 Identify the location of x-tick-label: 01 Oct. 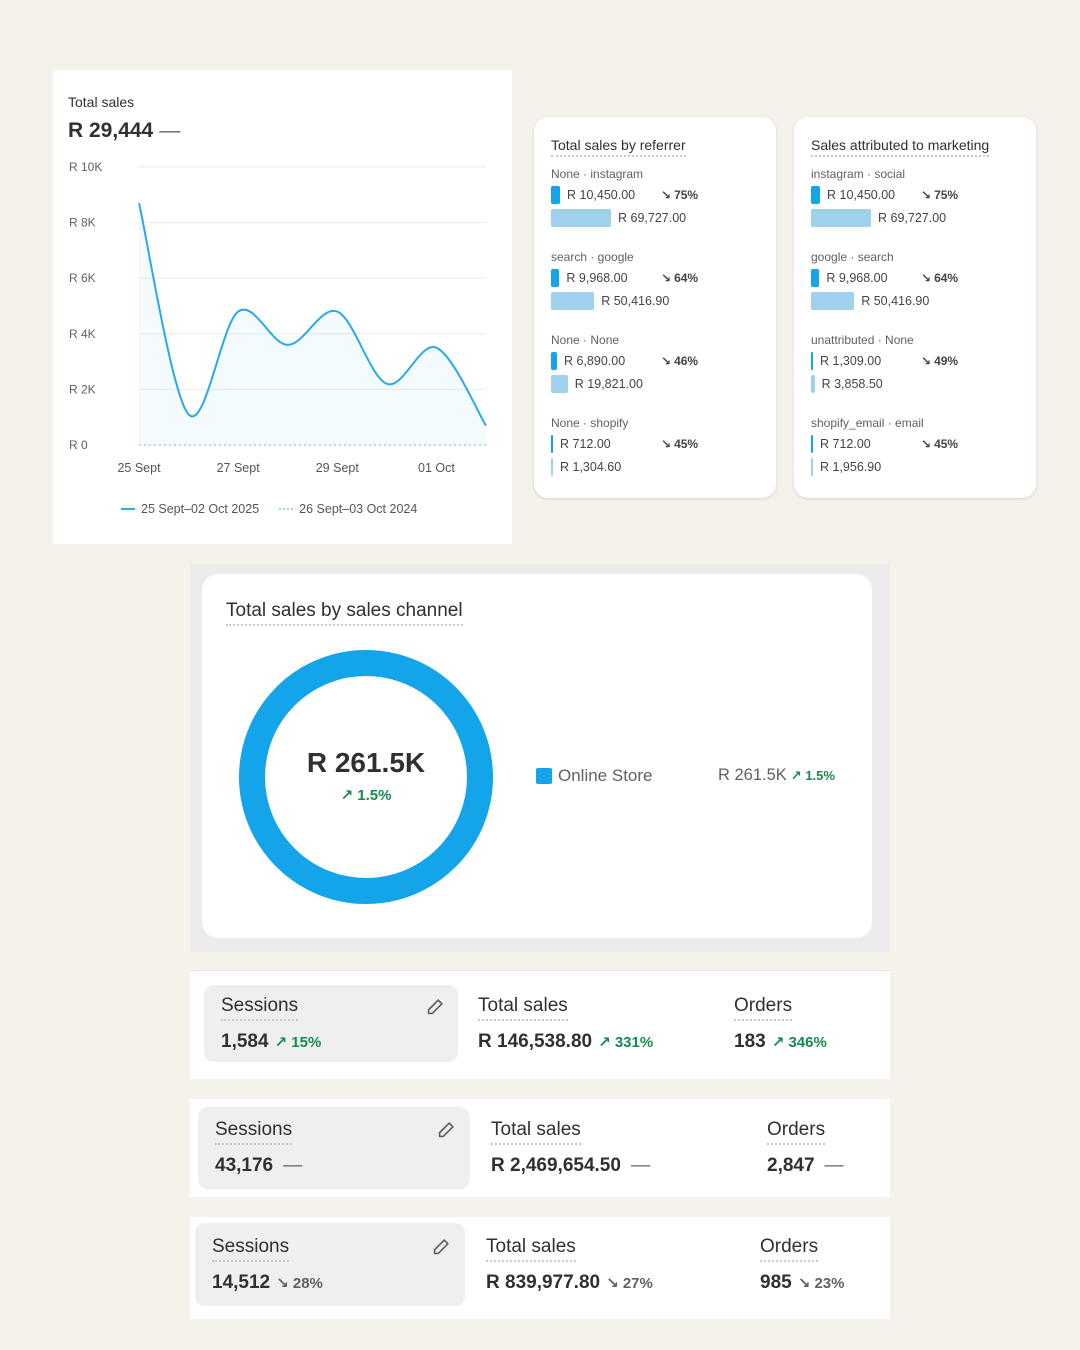
(436, 468).